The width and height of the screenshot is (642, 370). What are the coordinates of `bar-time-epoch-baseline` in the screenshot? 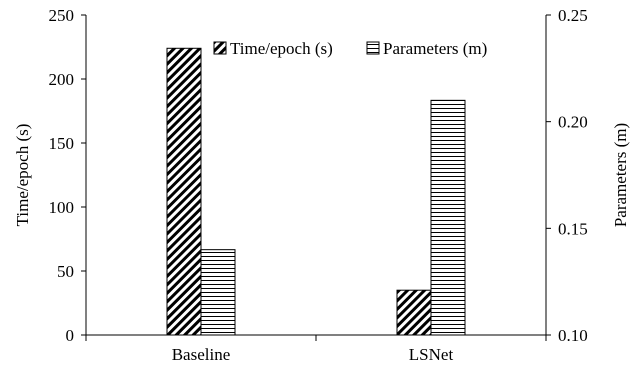 It's located at (184, 191).